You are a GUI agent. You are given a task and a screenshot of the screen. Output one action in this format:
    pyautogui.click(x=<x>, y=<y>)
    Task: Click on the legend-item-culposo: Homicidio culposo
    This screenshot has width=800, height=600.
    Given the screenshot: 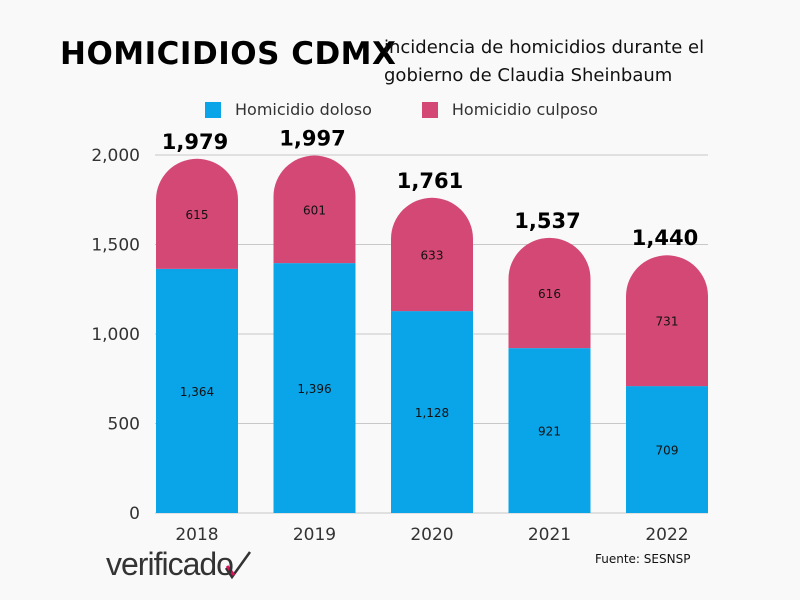 What is the action you would take?
    pyautogui.click(x=509, y=109)
    